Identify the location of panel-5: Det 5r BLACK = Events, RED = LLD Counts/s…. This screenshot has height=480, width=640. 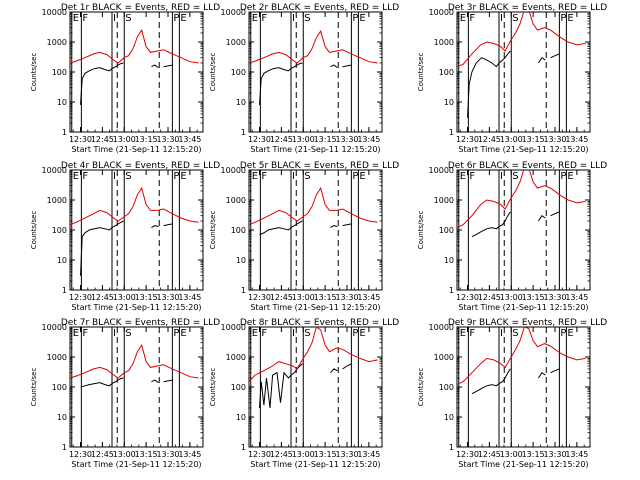
(304, 236).